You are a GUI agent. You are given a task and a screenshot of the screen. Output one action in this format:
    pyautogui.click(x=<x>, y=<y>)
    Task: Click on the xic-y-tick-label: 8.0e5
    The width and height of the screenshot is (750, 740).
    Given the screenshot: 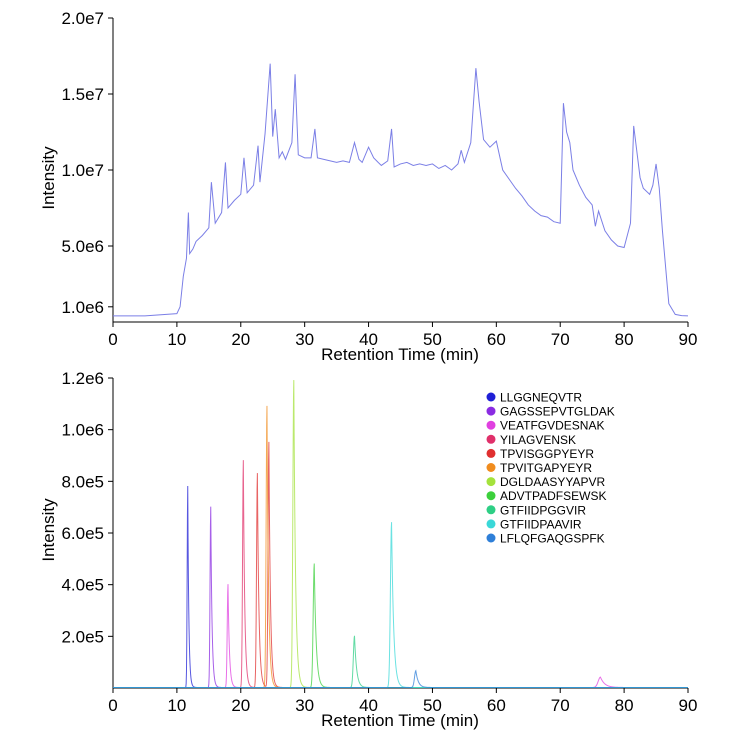 What is the action you would take?
    pyautogui.click(x=82, y=481)
    